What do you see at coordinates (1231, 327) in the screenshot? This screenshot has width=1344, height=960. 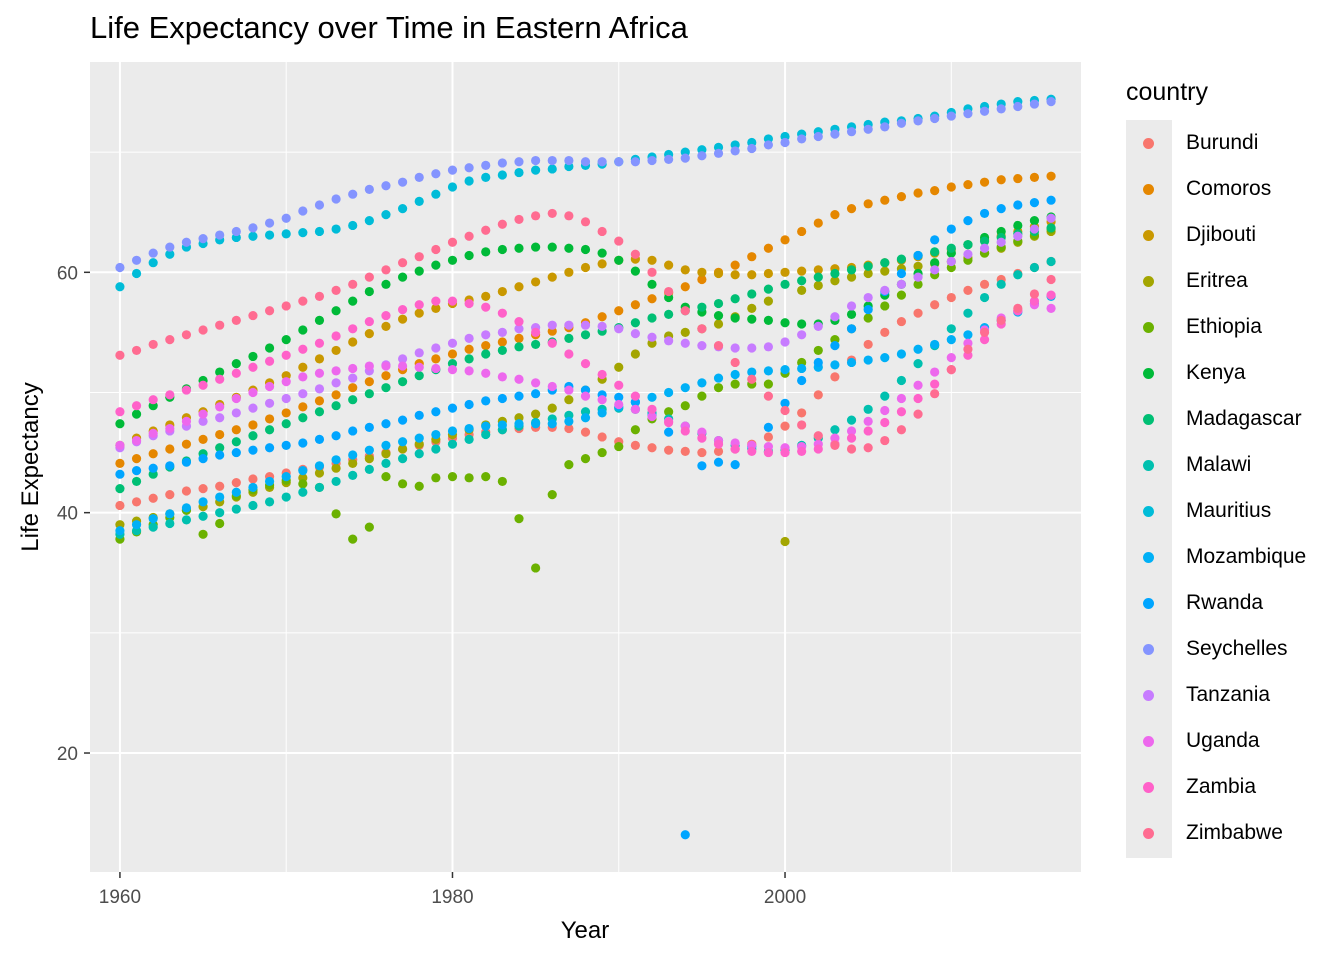 I see `legend-item: Ethiopia` at bounding box center [1231, 327].